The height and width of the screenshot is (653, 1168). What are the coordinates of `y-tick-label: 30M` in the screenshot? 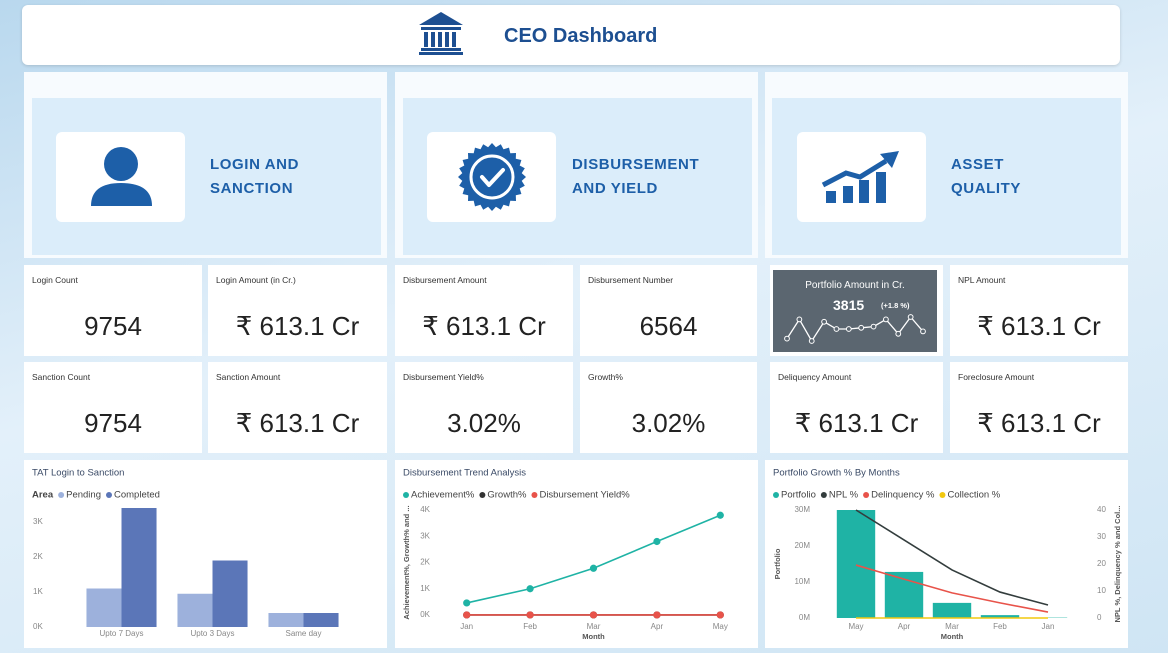 It's located at (802, 509).